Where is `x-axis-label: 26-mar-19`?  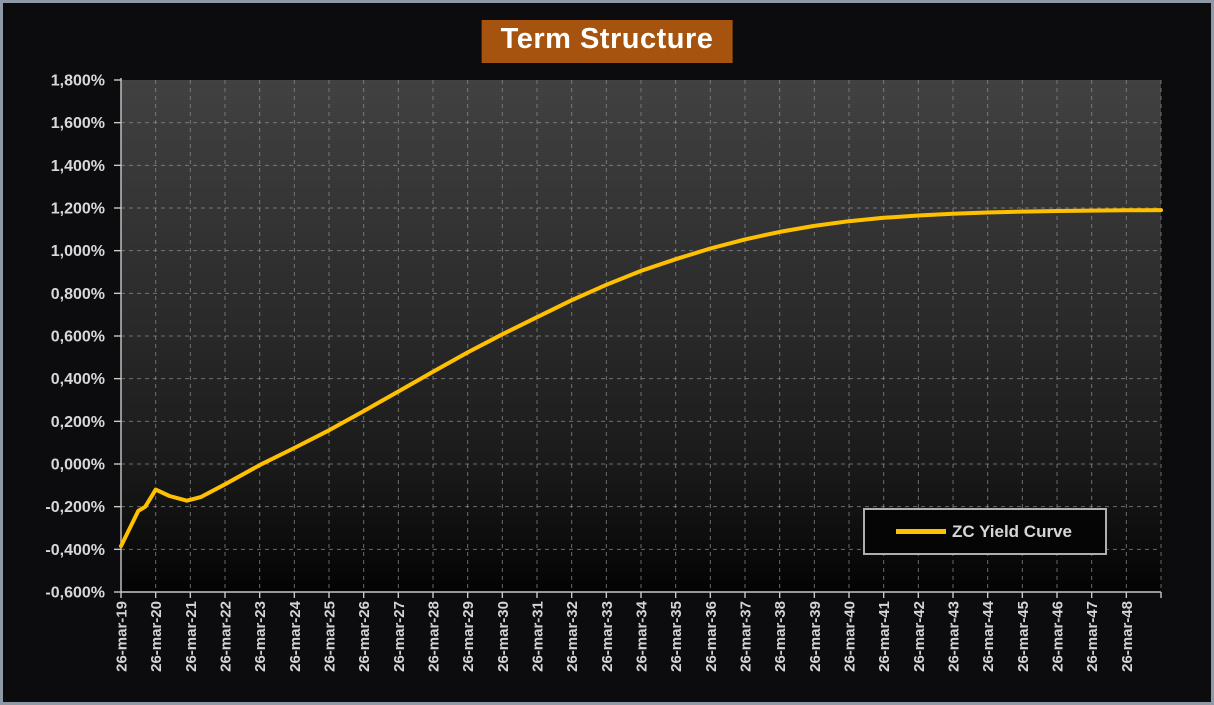
x-axis-label: 26-mar-19 is located at coordinates (122, 636).